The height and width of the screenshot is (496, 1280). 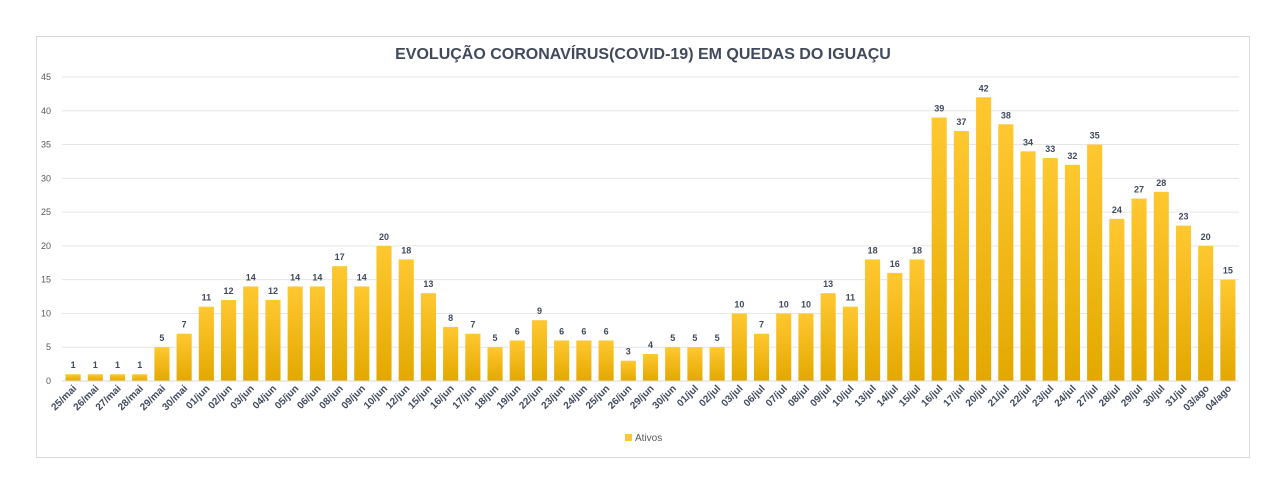 I want to click on data-label: 34, so click(x=1028, y=142).